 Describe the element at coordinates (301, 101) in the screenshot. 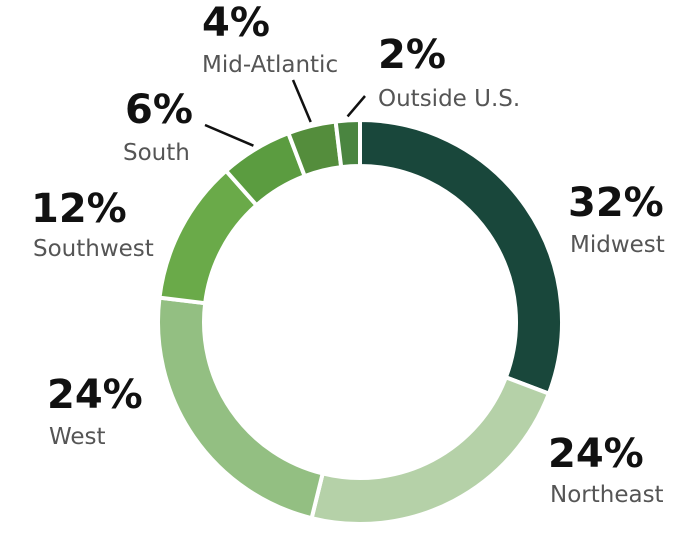

I see `leader-line-mid-atlantic` at that location.